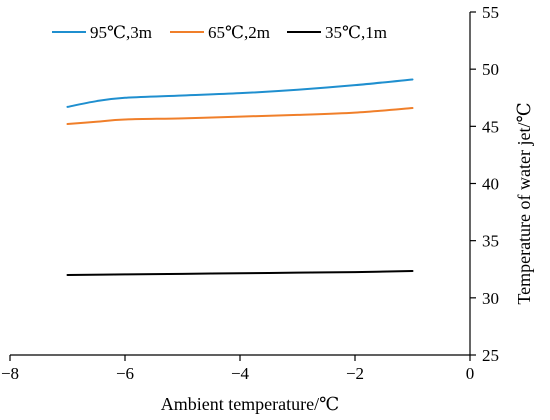  Describe the element at coordinates (250, 404) in the screenshot. I see `x-axis-title: Ambient temperature/℃` at that location.